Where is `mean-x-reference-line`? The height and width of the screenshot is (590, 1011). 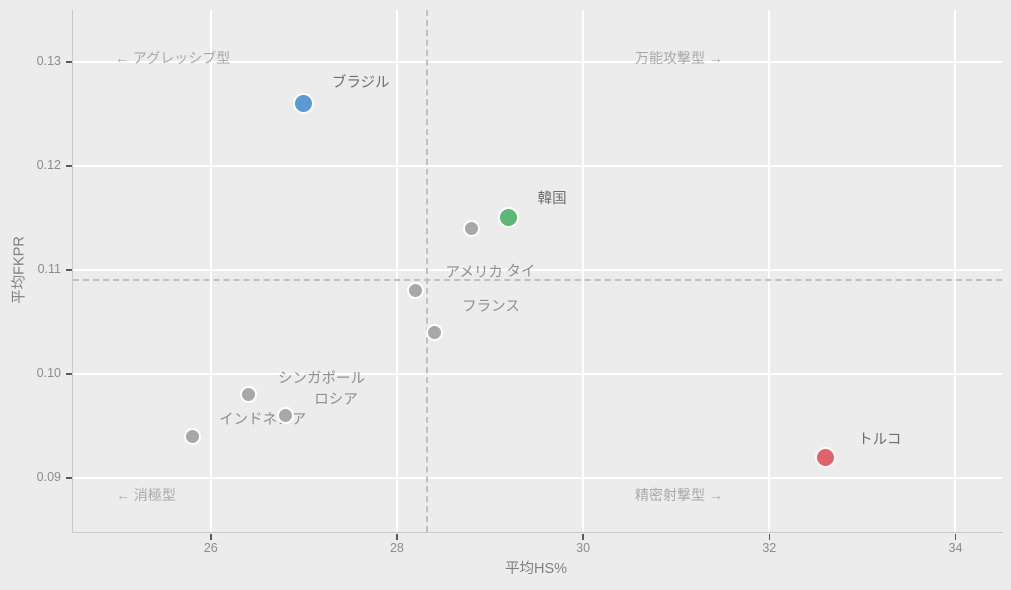 mean-x-reference-line is located at coordinates (426, 271).